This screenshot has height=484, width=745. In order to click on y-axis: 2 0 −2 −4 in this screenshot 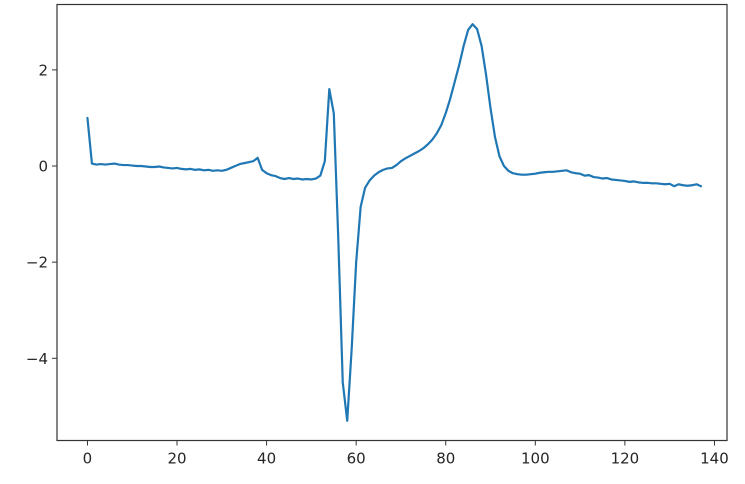, I will do `click(41, 214)`.